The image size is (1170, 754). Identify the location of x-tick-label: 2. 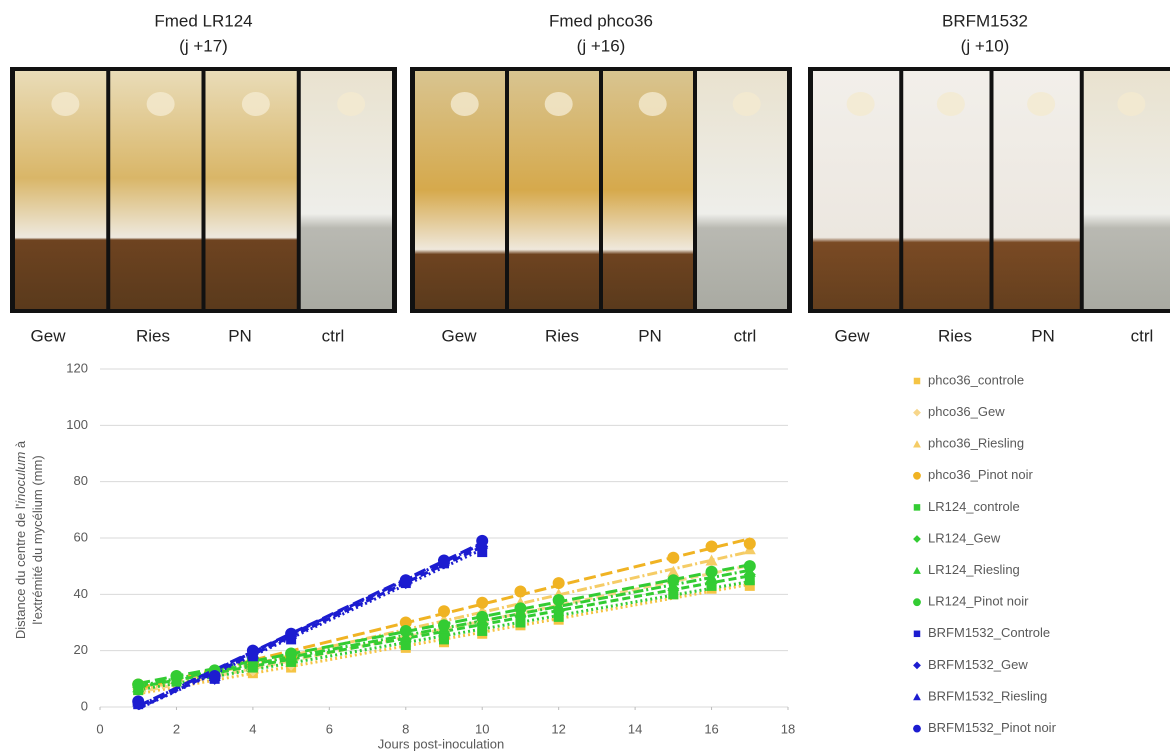
(176, 728).